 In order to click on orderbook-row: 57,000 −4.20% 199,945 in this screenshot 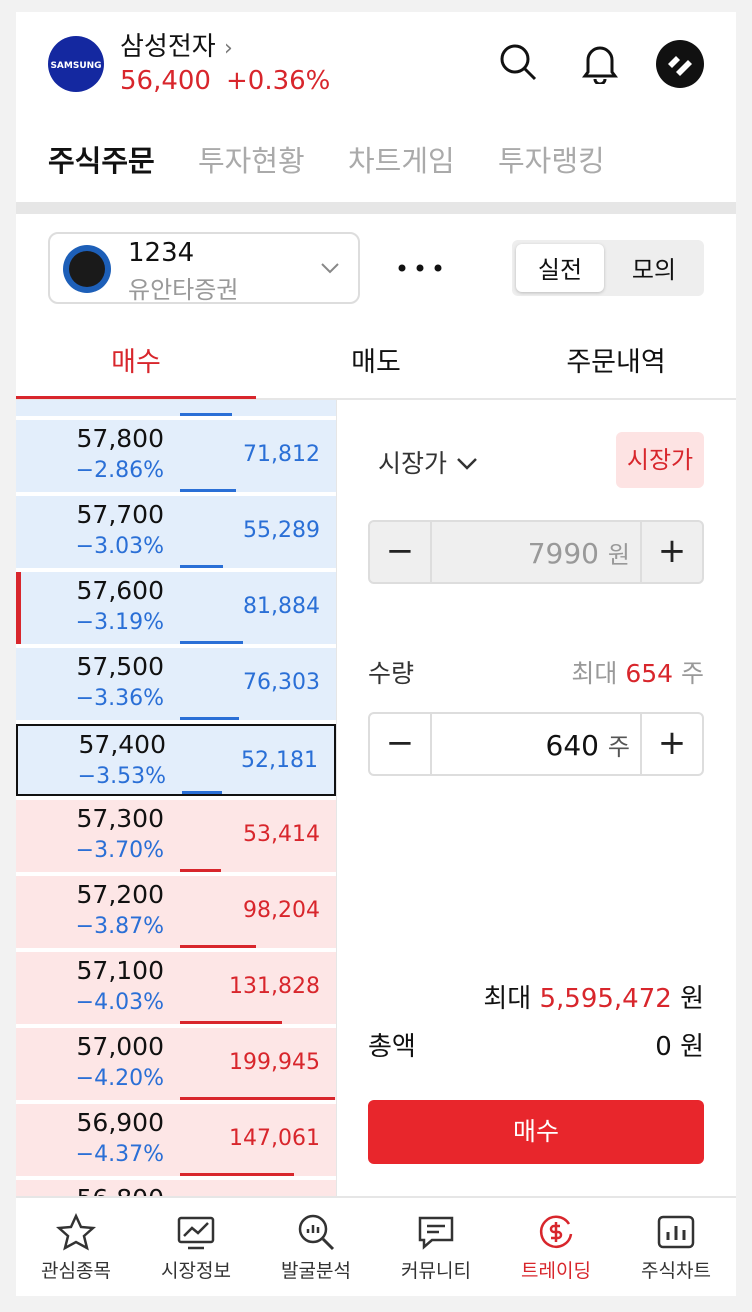, I will do `click(176, 1064)`.